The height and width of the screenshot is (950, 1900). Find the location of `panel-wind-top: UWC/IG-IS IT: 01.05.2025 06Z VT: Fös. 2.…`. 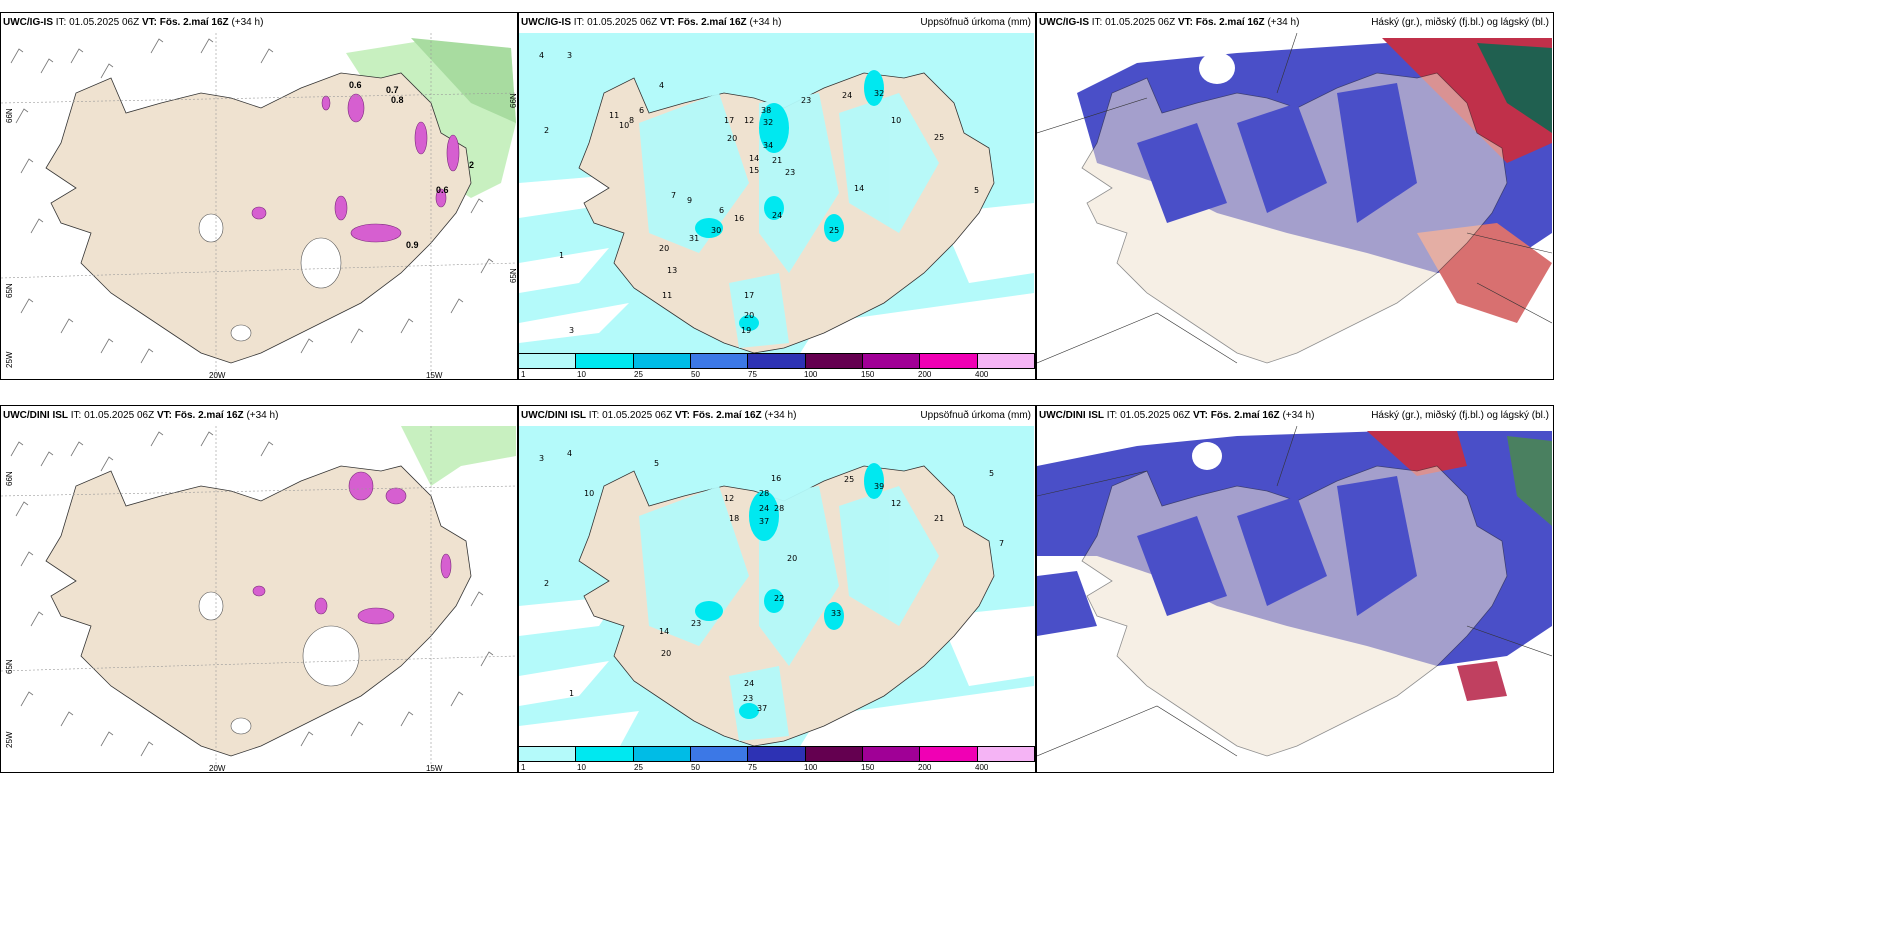

panel-wind-top: UWC/IG-IS IT: 01.05.2025 06Z VT: Fös. 2.… is located at coordinates (259, 196).